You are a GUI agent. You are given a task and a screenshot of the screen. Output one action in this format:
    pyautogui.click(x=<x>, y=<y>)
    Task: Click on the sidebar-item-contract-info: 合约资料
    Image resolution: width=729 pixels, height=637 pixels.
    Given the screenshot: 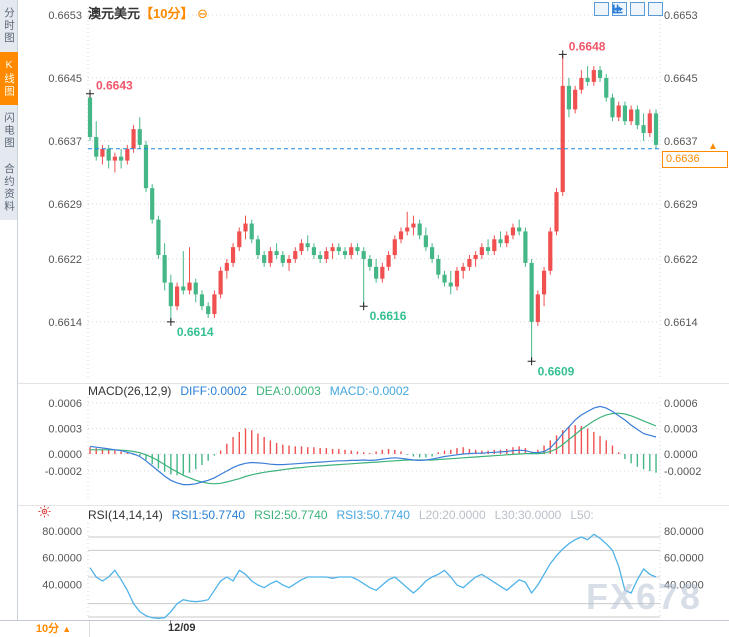 What is the action you would take?
    pyautogui.click(x=9, y=188)
    